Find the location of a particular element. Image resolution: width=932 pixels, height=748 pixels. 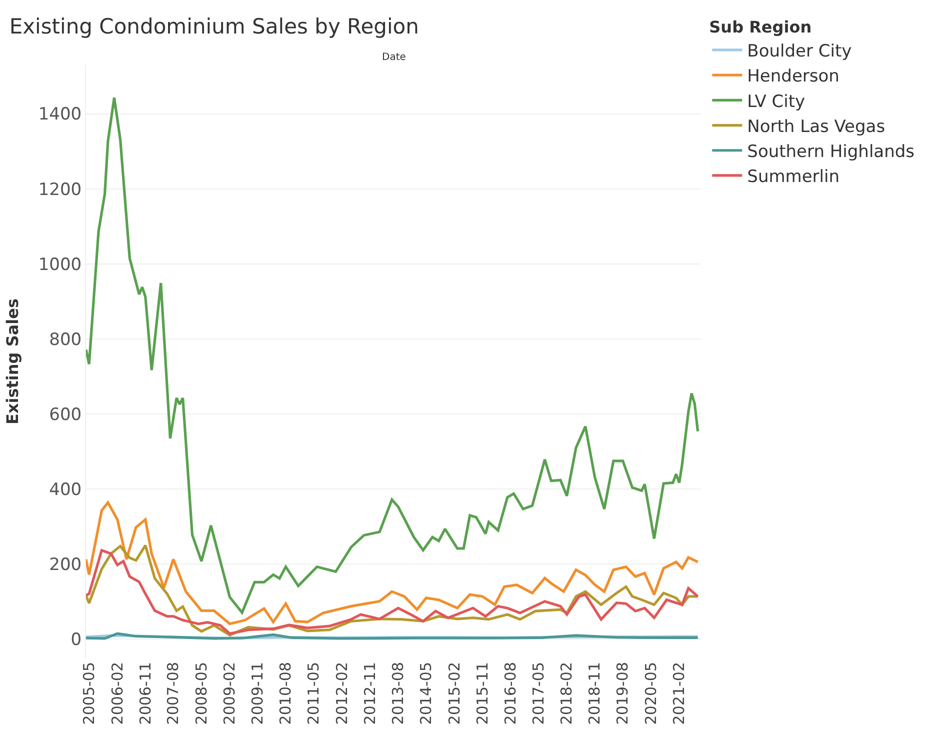

x-tick-label: 2015-02 is located at coordinates (454, 693).